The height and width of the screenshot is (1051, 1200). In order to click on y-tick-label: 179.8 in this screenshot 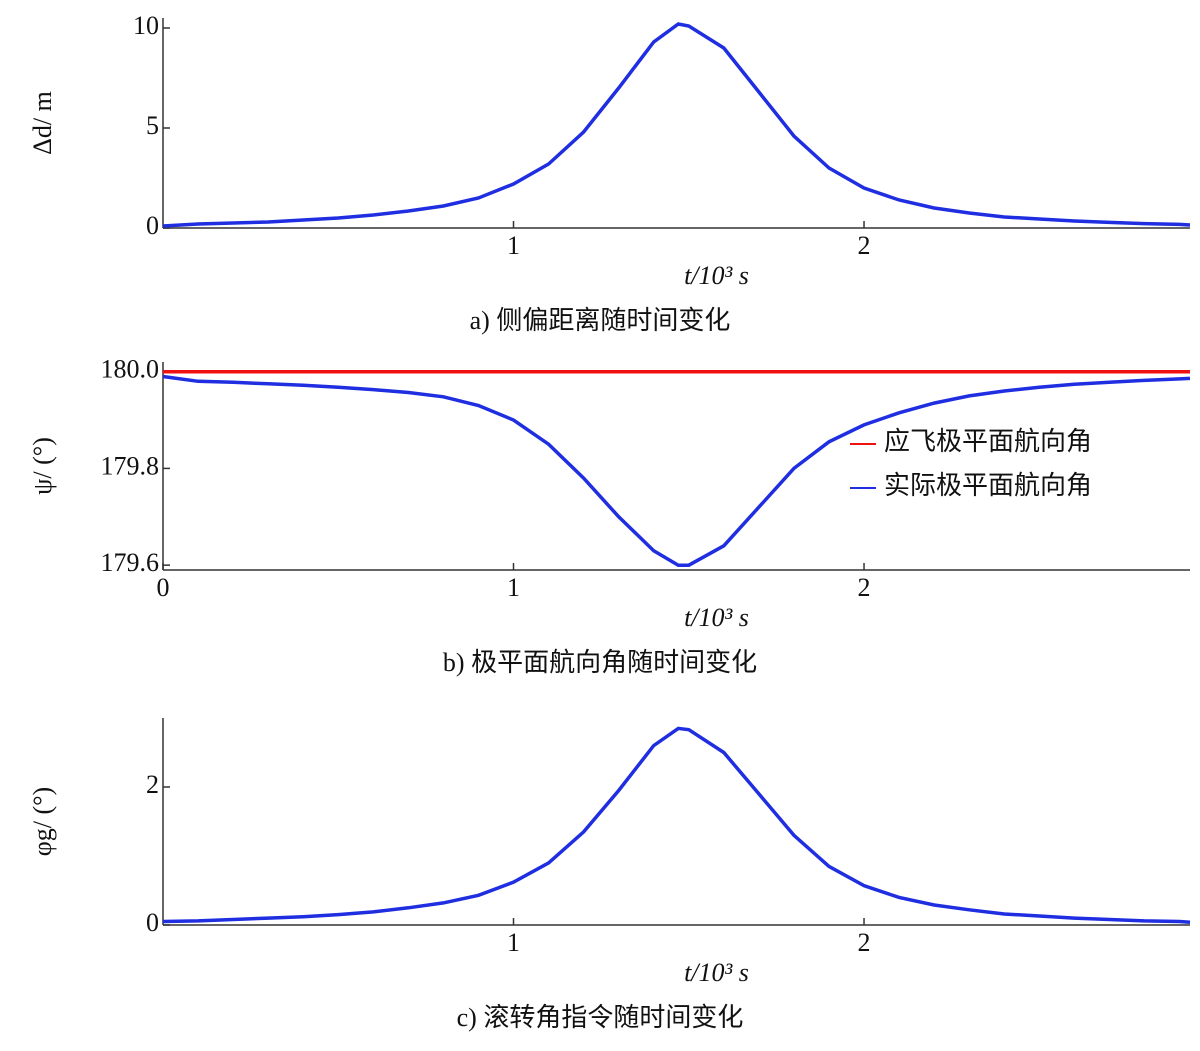, I will do `click(130, 465)`.